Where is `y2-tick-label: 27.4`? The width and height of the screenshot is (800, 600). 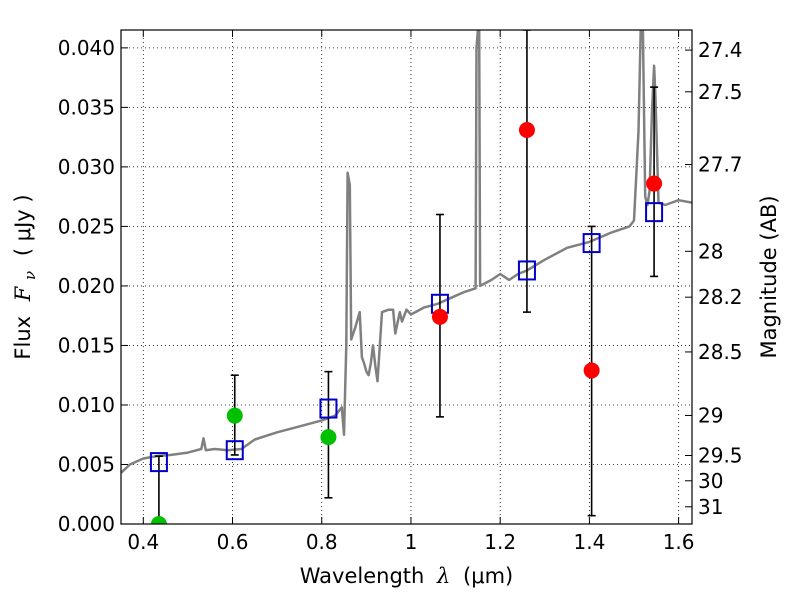 y2-tick-label: 27.4 is located at coordinates (720, 50).